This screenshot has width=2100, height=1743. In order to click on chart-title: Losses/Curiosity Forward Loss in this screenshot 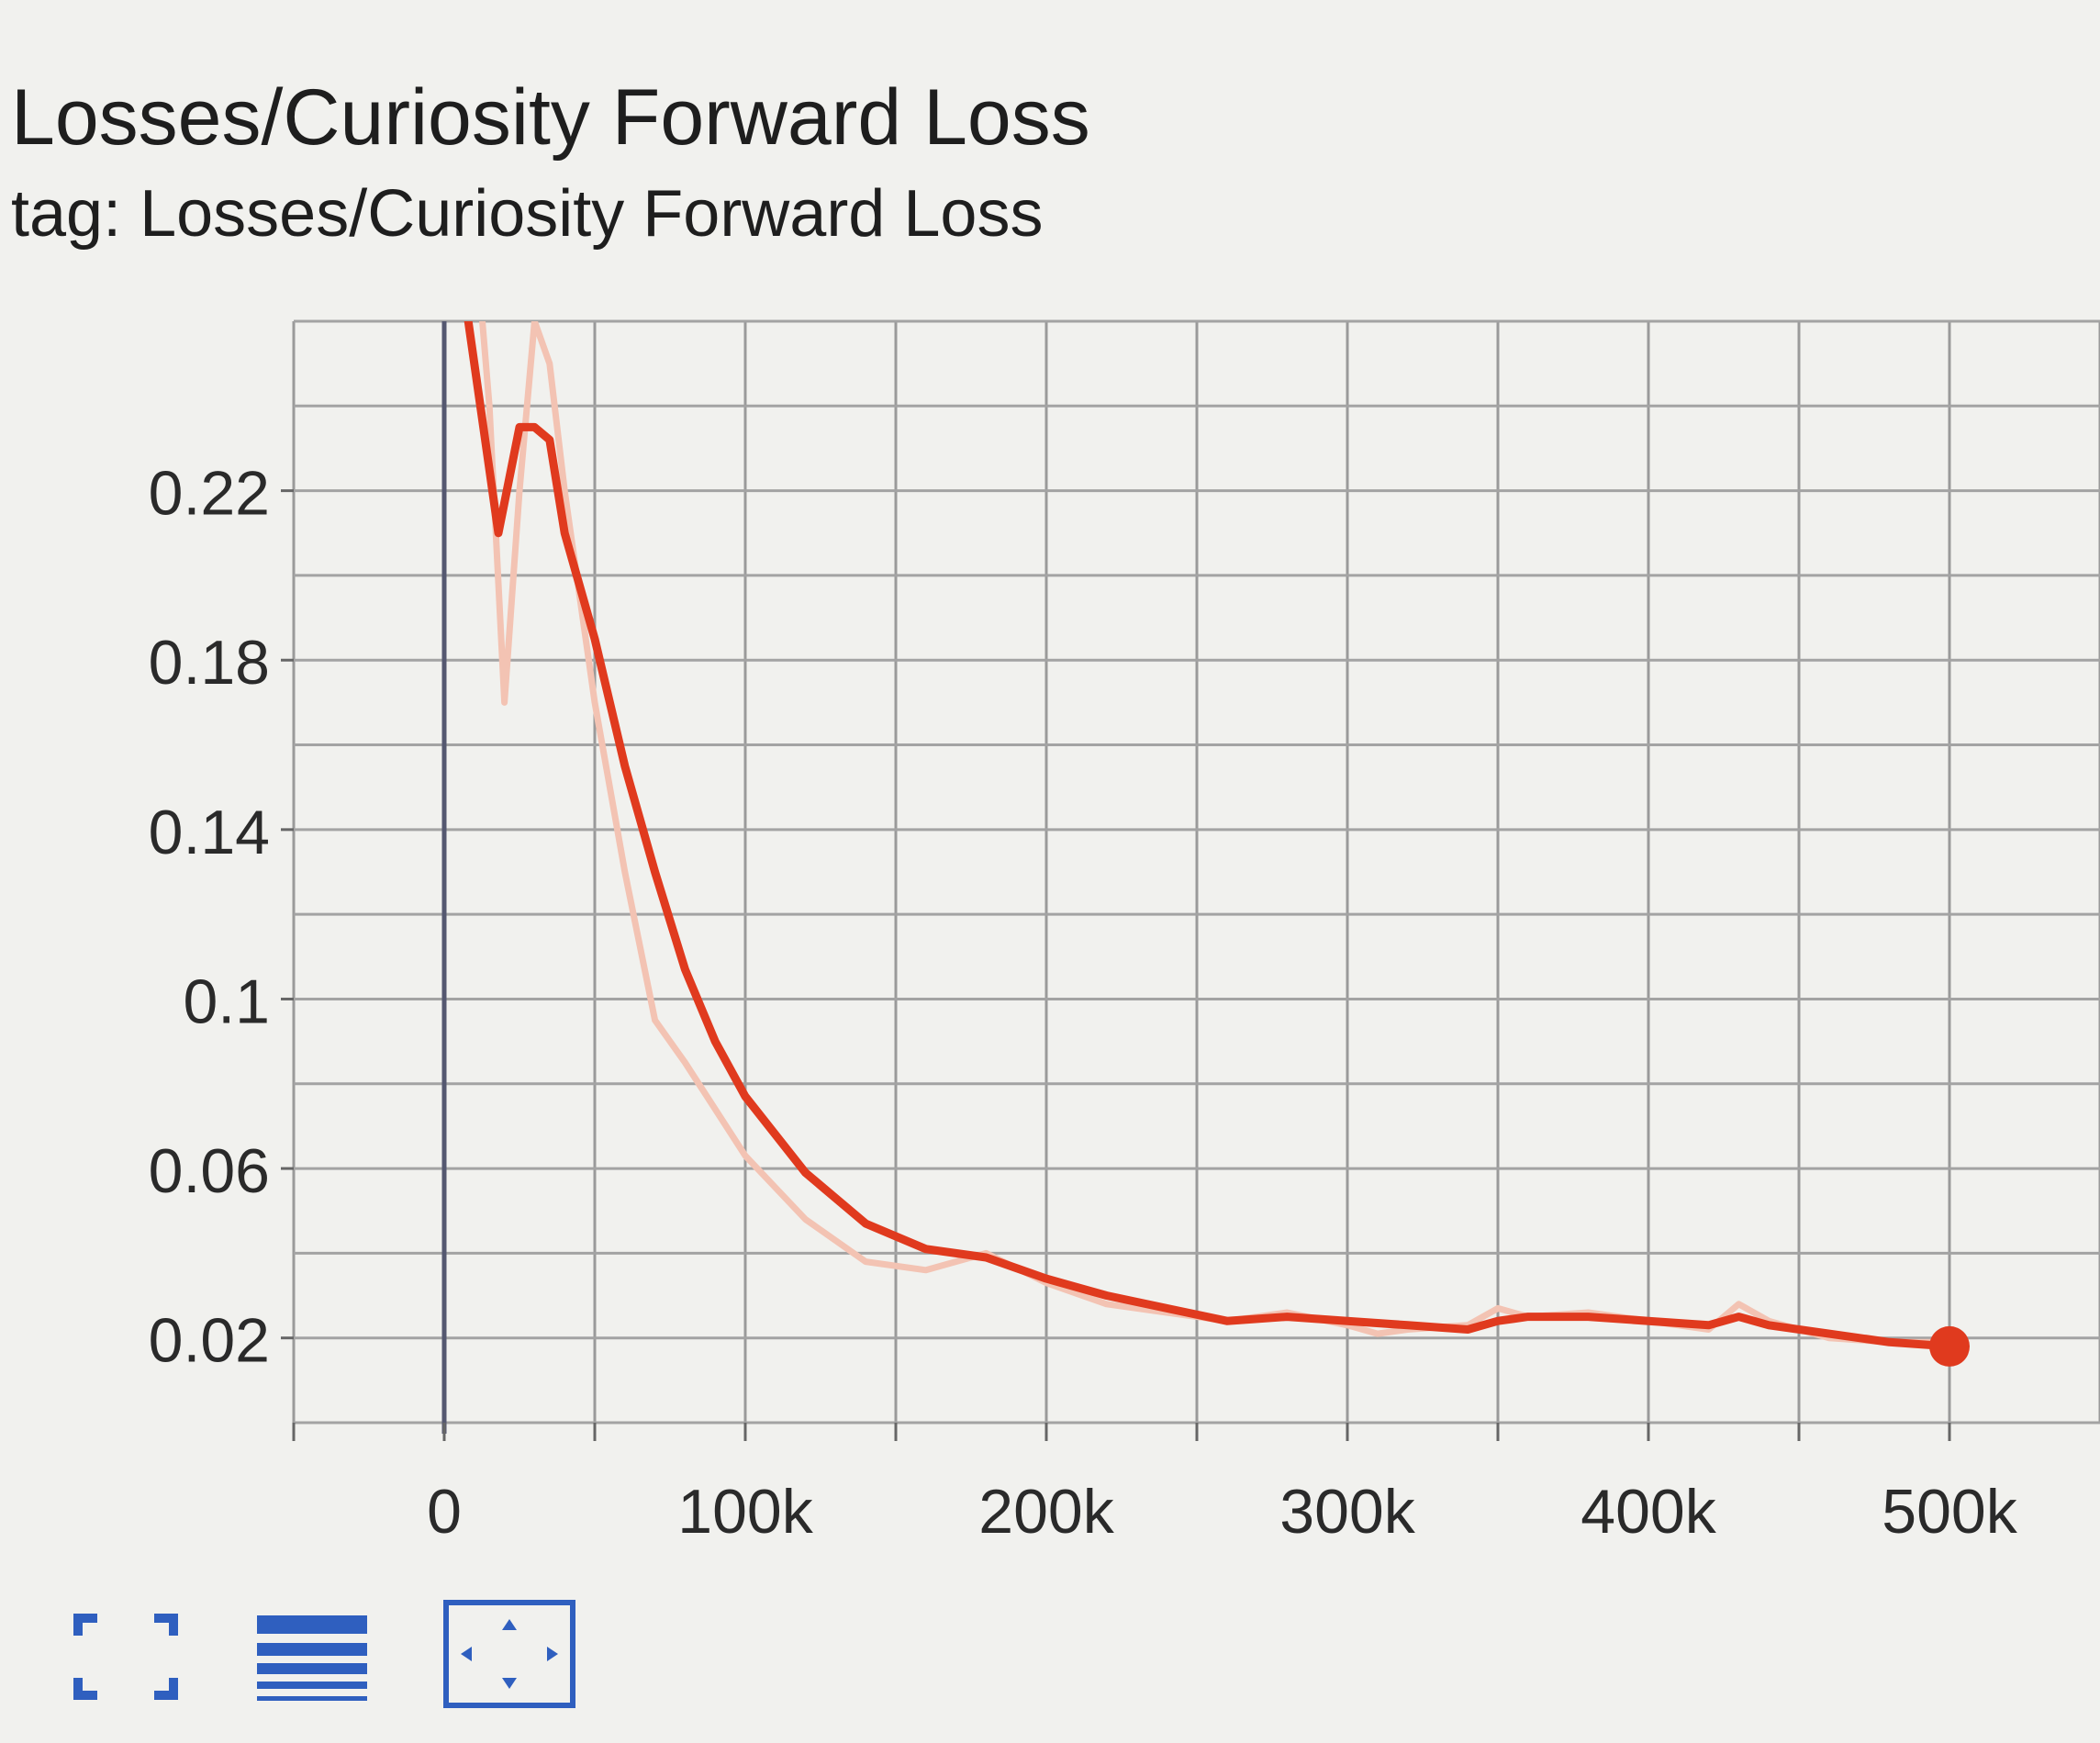, I will do `click(550, 117)`.